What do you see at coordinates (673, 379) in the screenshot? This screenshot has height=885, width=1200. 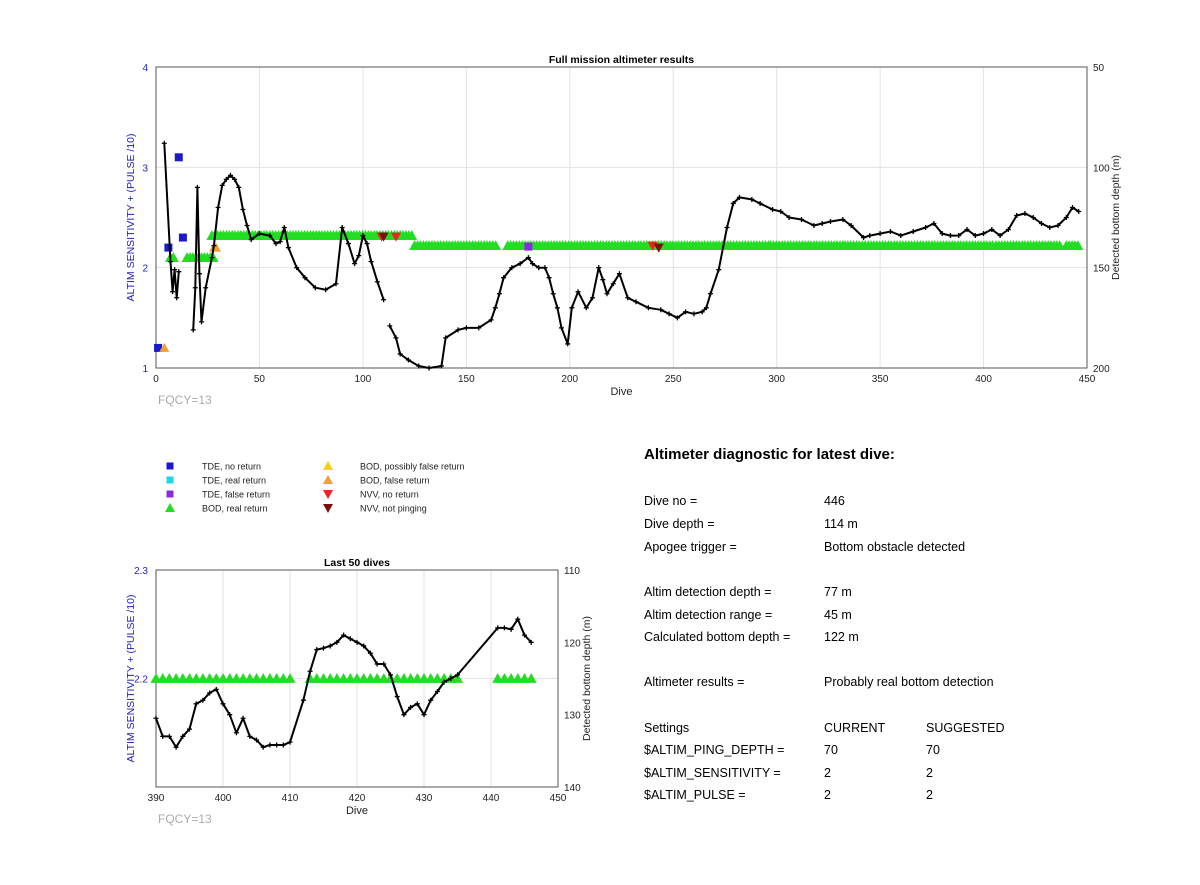 I see `x-tick-label: 250` at bounding box center [673, 379].